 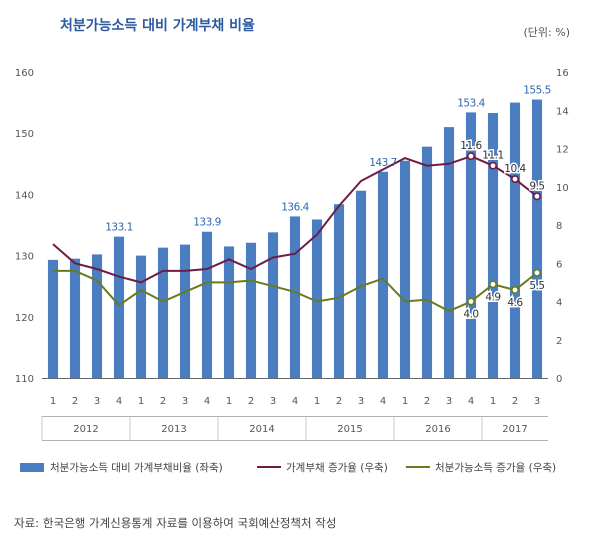 I want to click on y-right-tick-label: 14, so click(x=562, y=111).